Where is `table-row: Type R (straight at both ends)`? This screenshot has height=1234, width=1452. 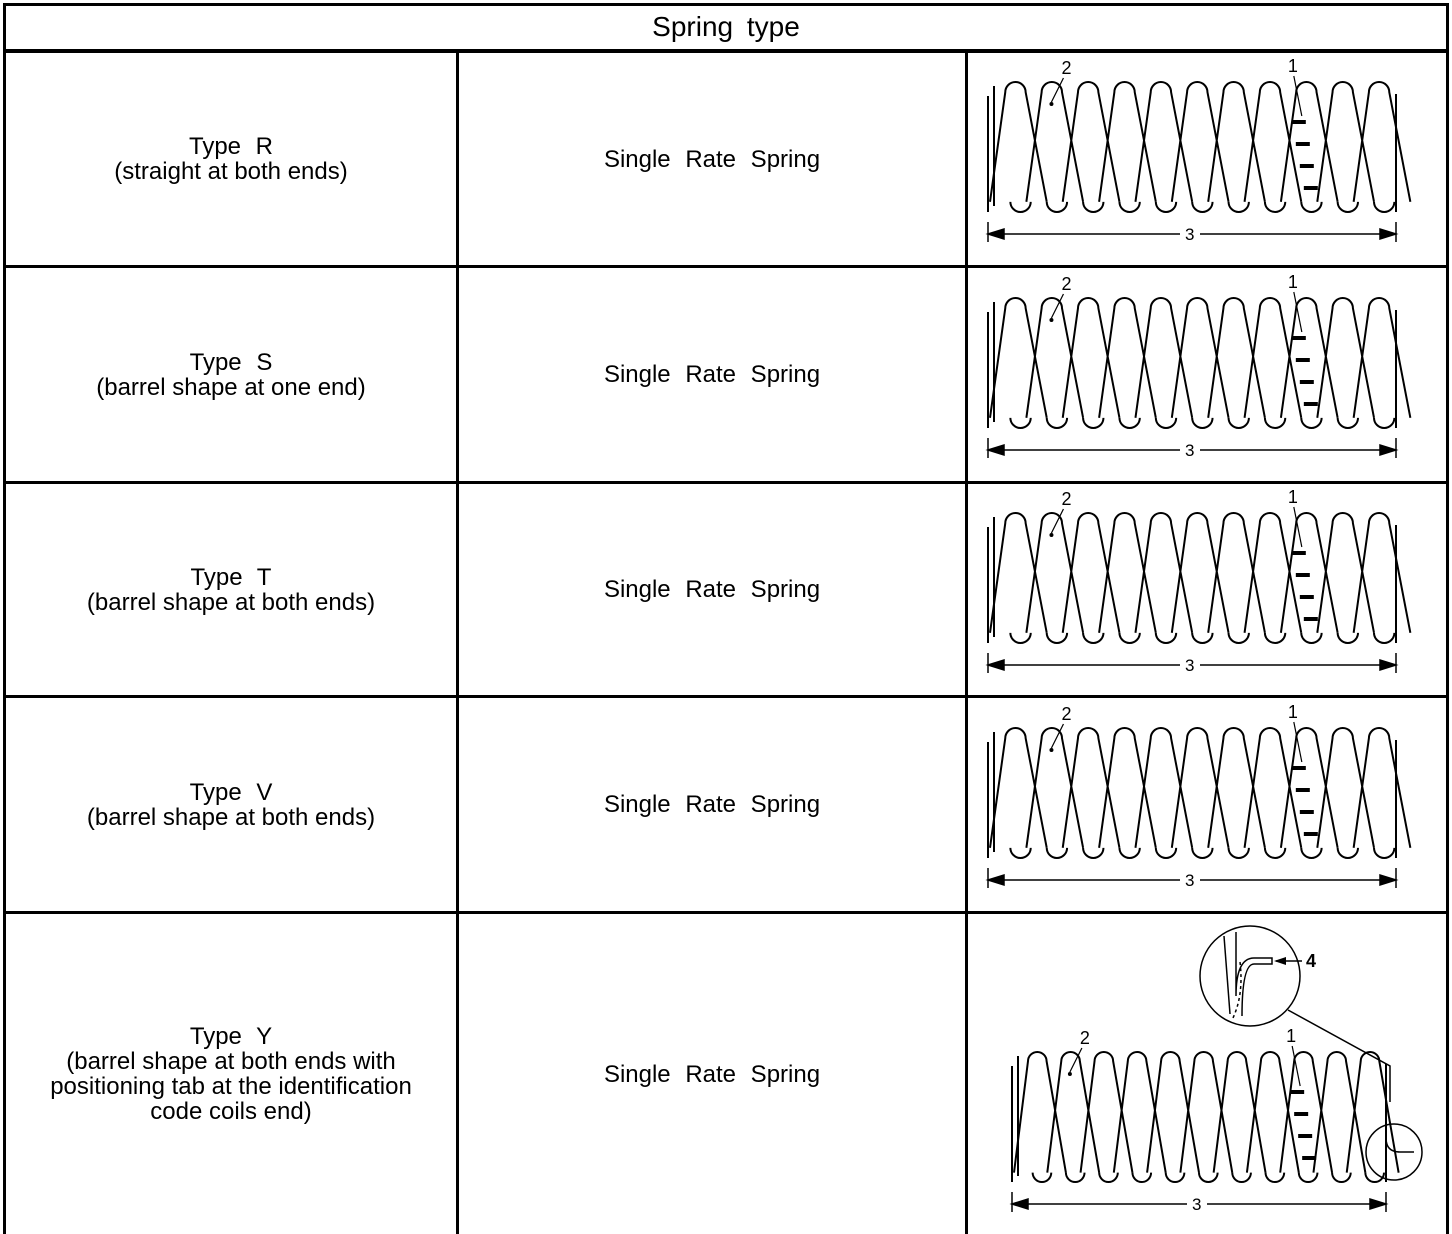 table-row: Type R (straight at both ends) is located at coordinates (231, 159).